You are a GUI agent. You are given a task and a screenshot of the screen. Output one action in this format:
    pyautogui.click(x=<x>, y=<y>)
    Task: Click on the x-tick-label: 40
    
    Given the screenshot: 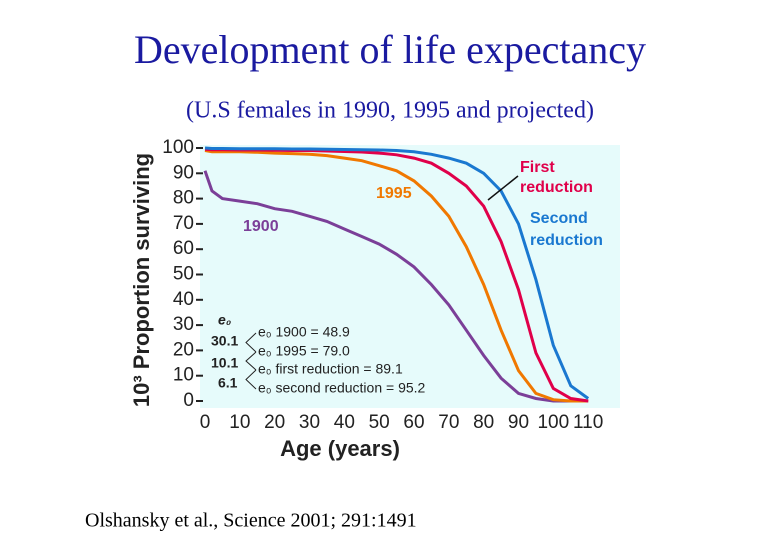 What is the action you would take?
    pyautogui.click(x=344, y=422)
    